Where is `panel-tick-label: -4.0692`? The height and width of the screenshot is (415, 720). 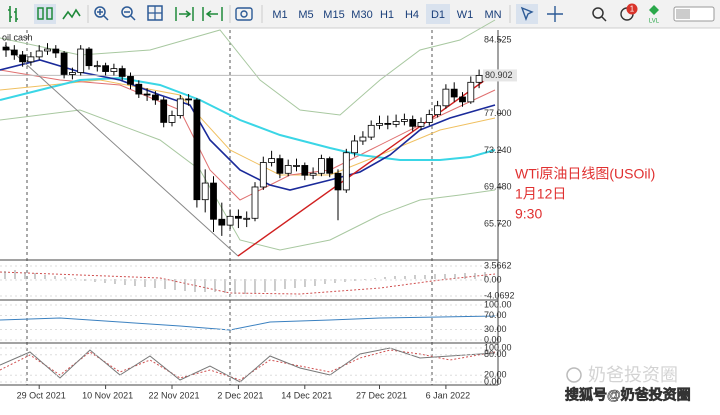 panel-tick-label: -4.0692 is located at coordinates (499, 295).